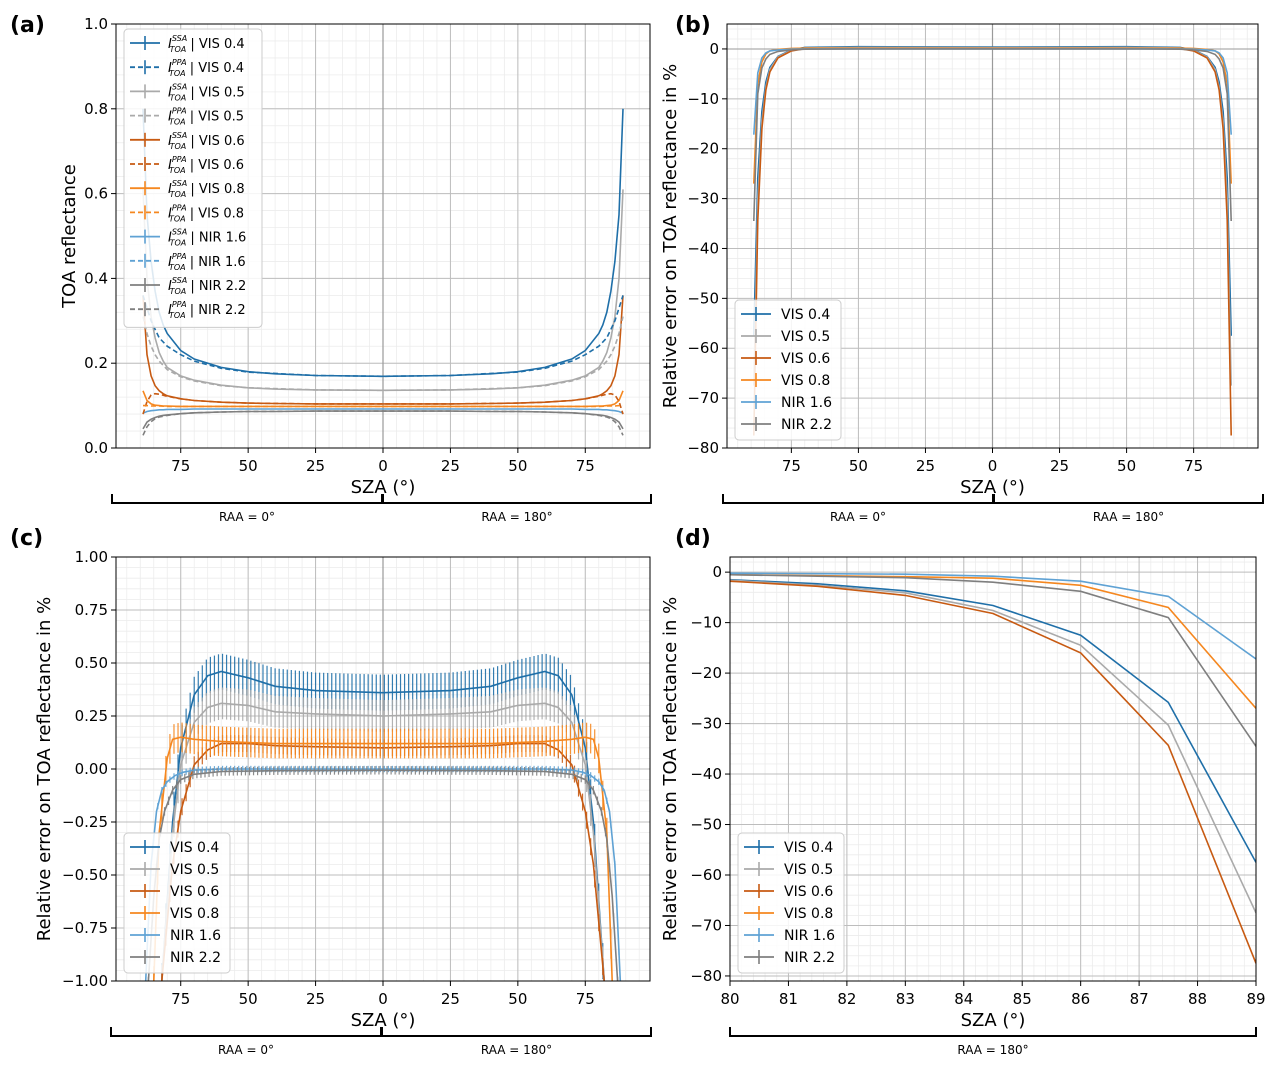  What do you see at coordinates (1255, 999) in the screenshot?
I see `x-tick-label: 89` at bounding box center [1255, 999].